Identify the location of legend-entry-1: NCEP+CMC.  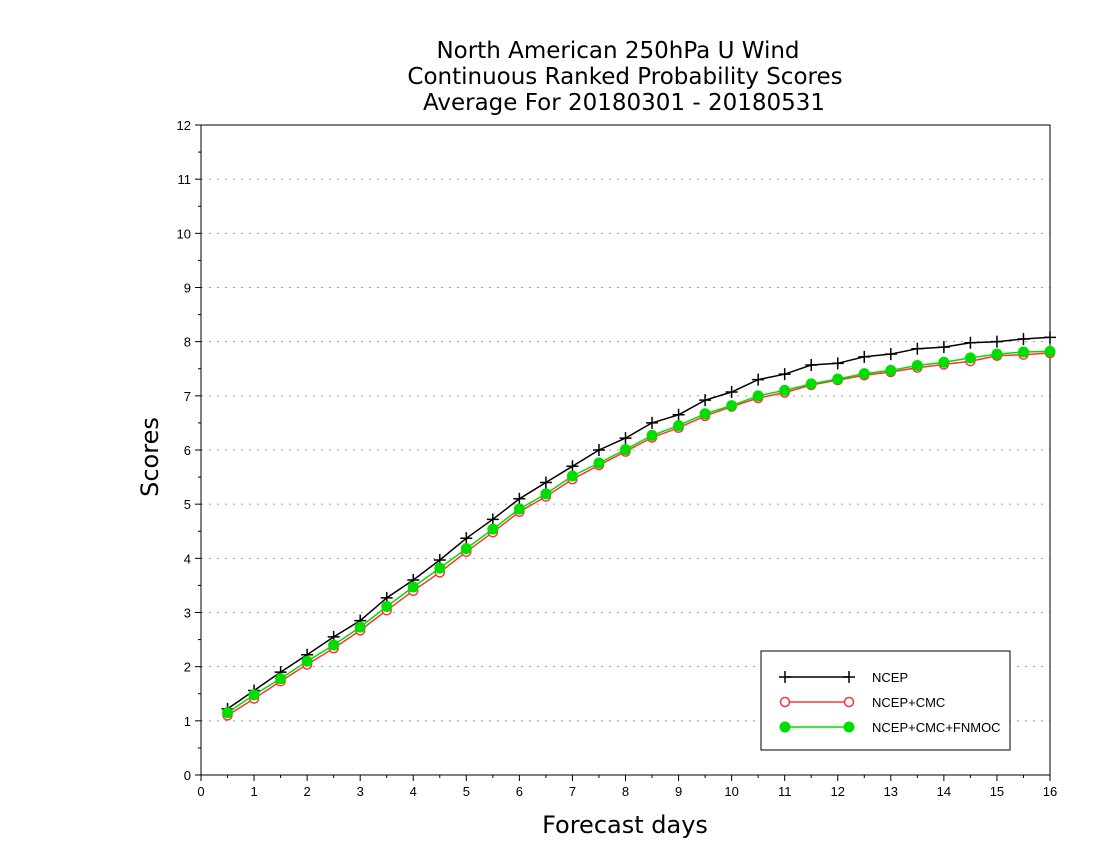
(862, 702).